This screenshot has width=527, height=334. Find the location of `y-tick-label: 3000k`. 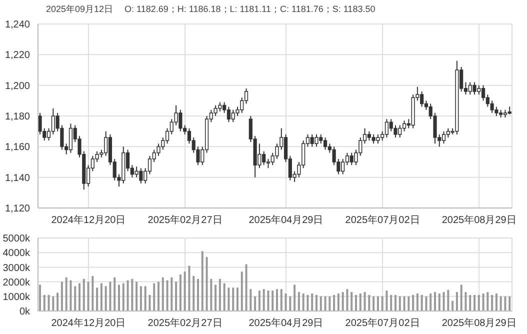

y-tick-label: 3000k is located at coordinates (16, 268).